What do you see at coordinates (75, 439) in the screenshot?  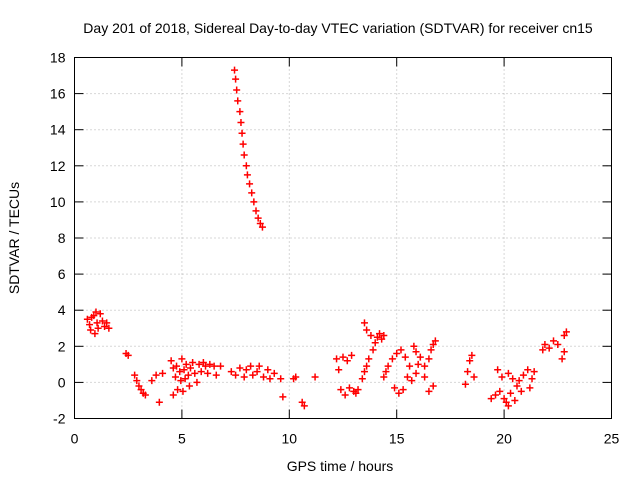 I see `x-tick-label: 0` at bounding box center [75, 439].